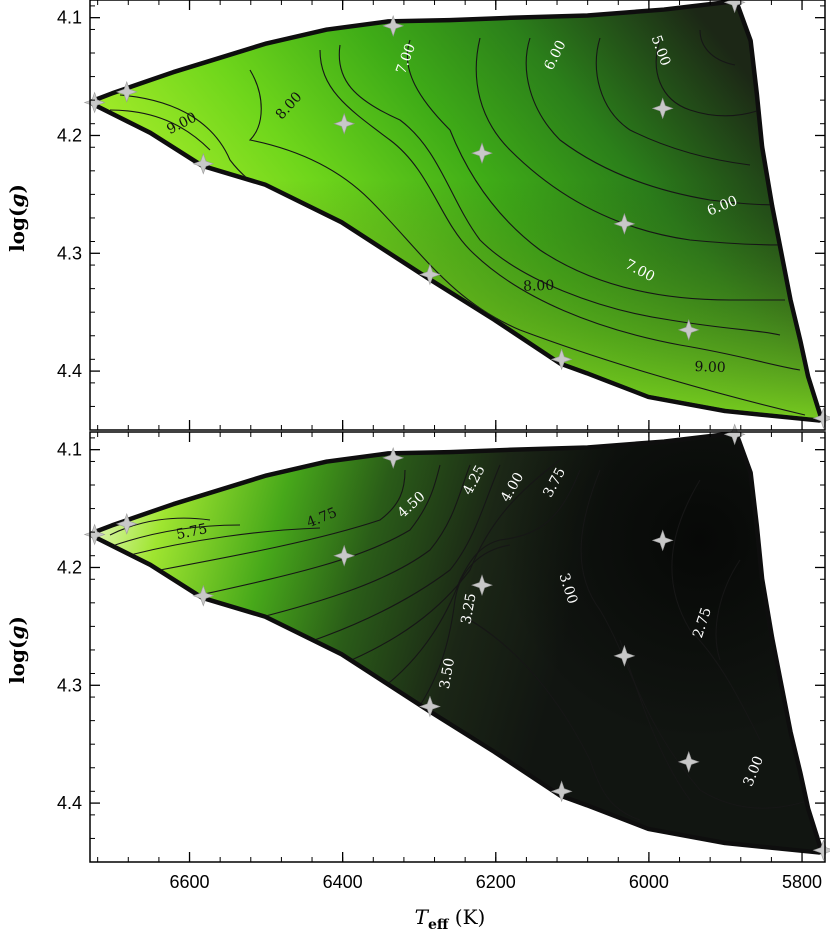 This screenshot has width=830, height=935. What do you see at coordinates (539, 286) in the screenshot?
I see `contour-label: 8.00` at bounding box center [539, 286].